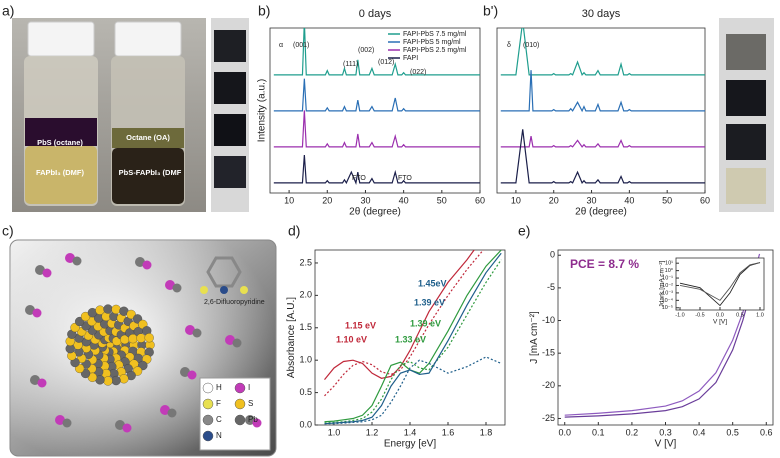 The height and width of the screenshot is (458, 780). What do you see at coordinates (410, 339) in the screenshot?
I see `annotation: 1.33 eV` at bounding box center [410, 339].